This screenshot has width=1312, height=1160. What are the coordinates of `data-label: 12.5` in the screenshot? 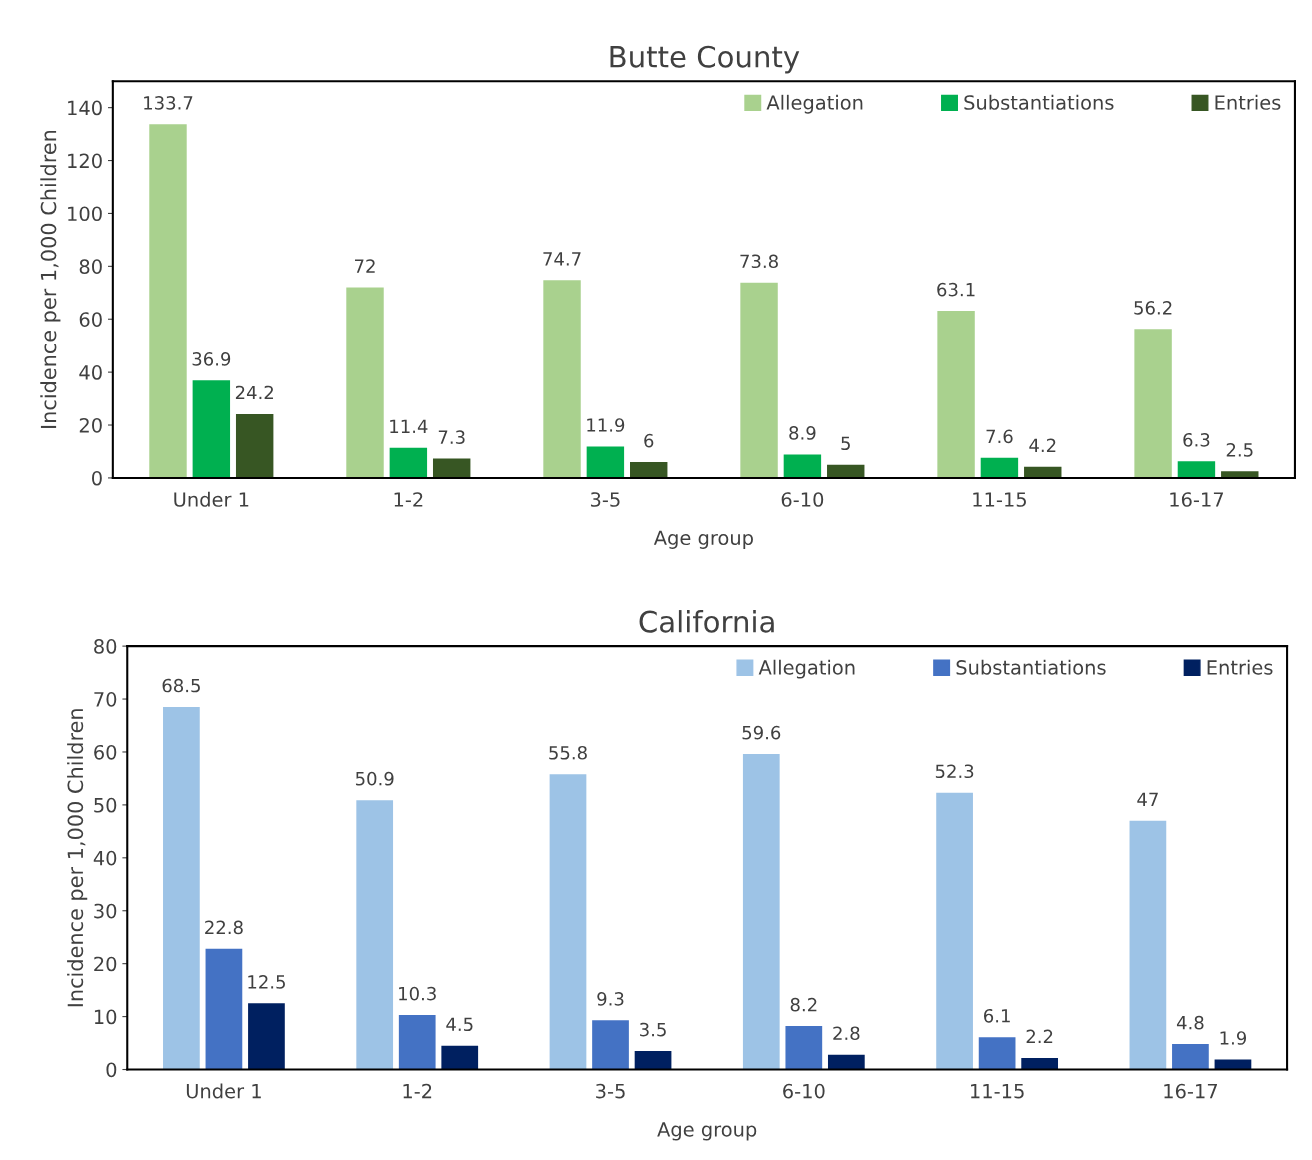 It's located at (266, 982).